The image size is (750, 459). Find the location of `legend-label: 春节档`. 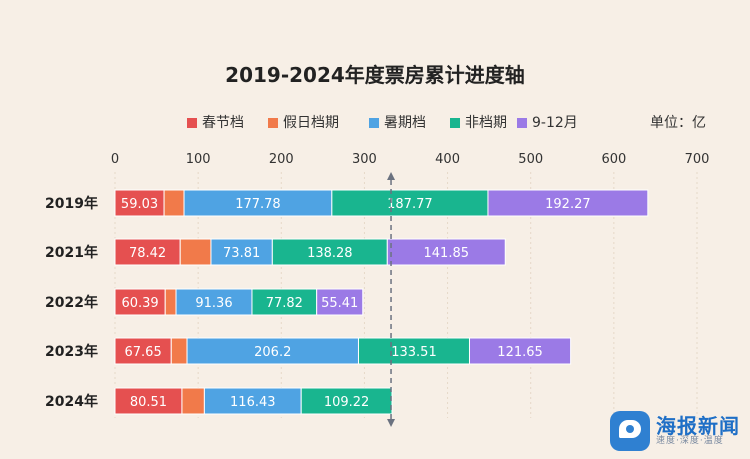

legend-label: 春节档 is located at coordinates (223, 123).